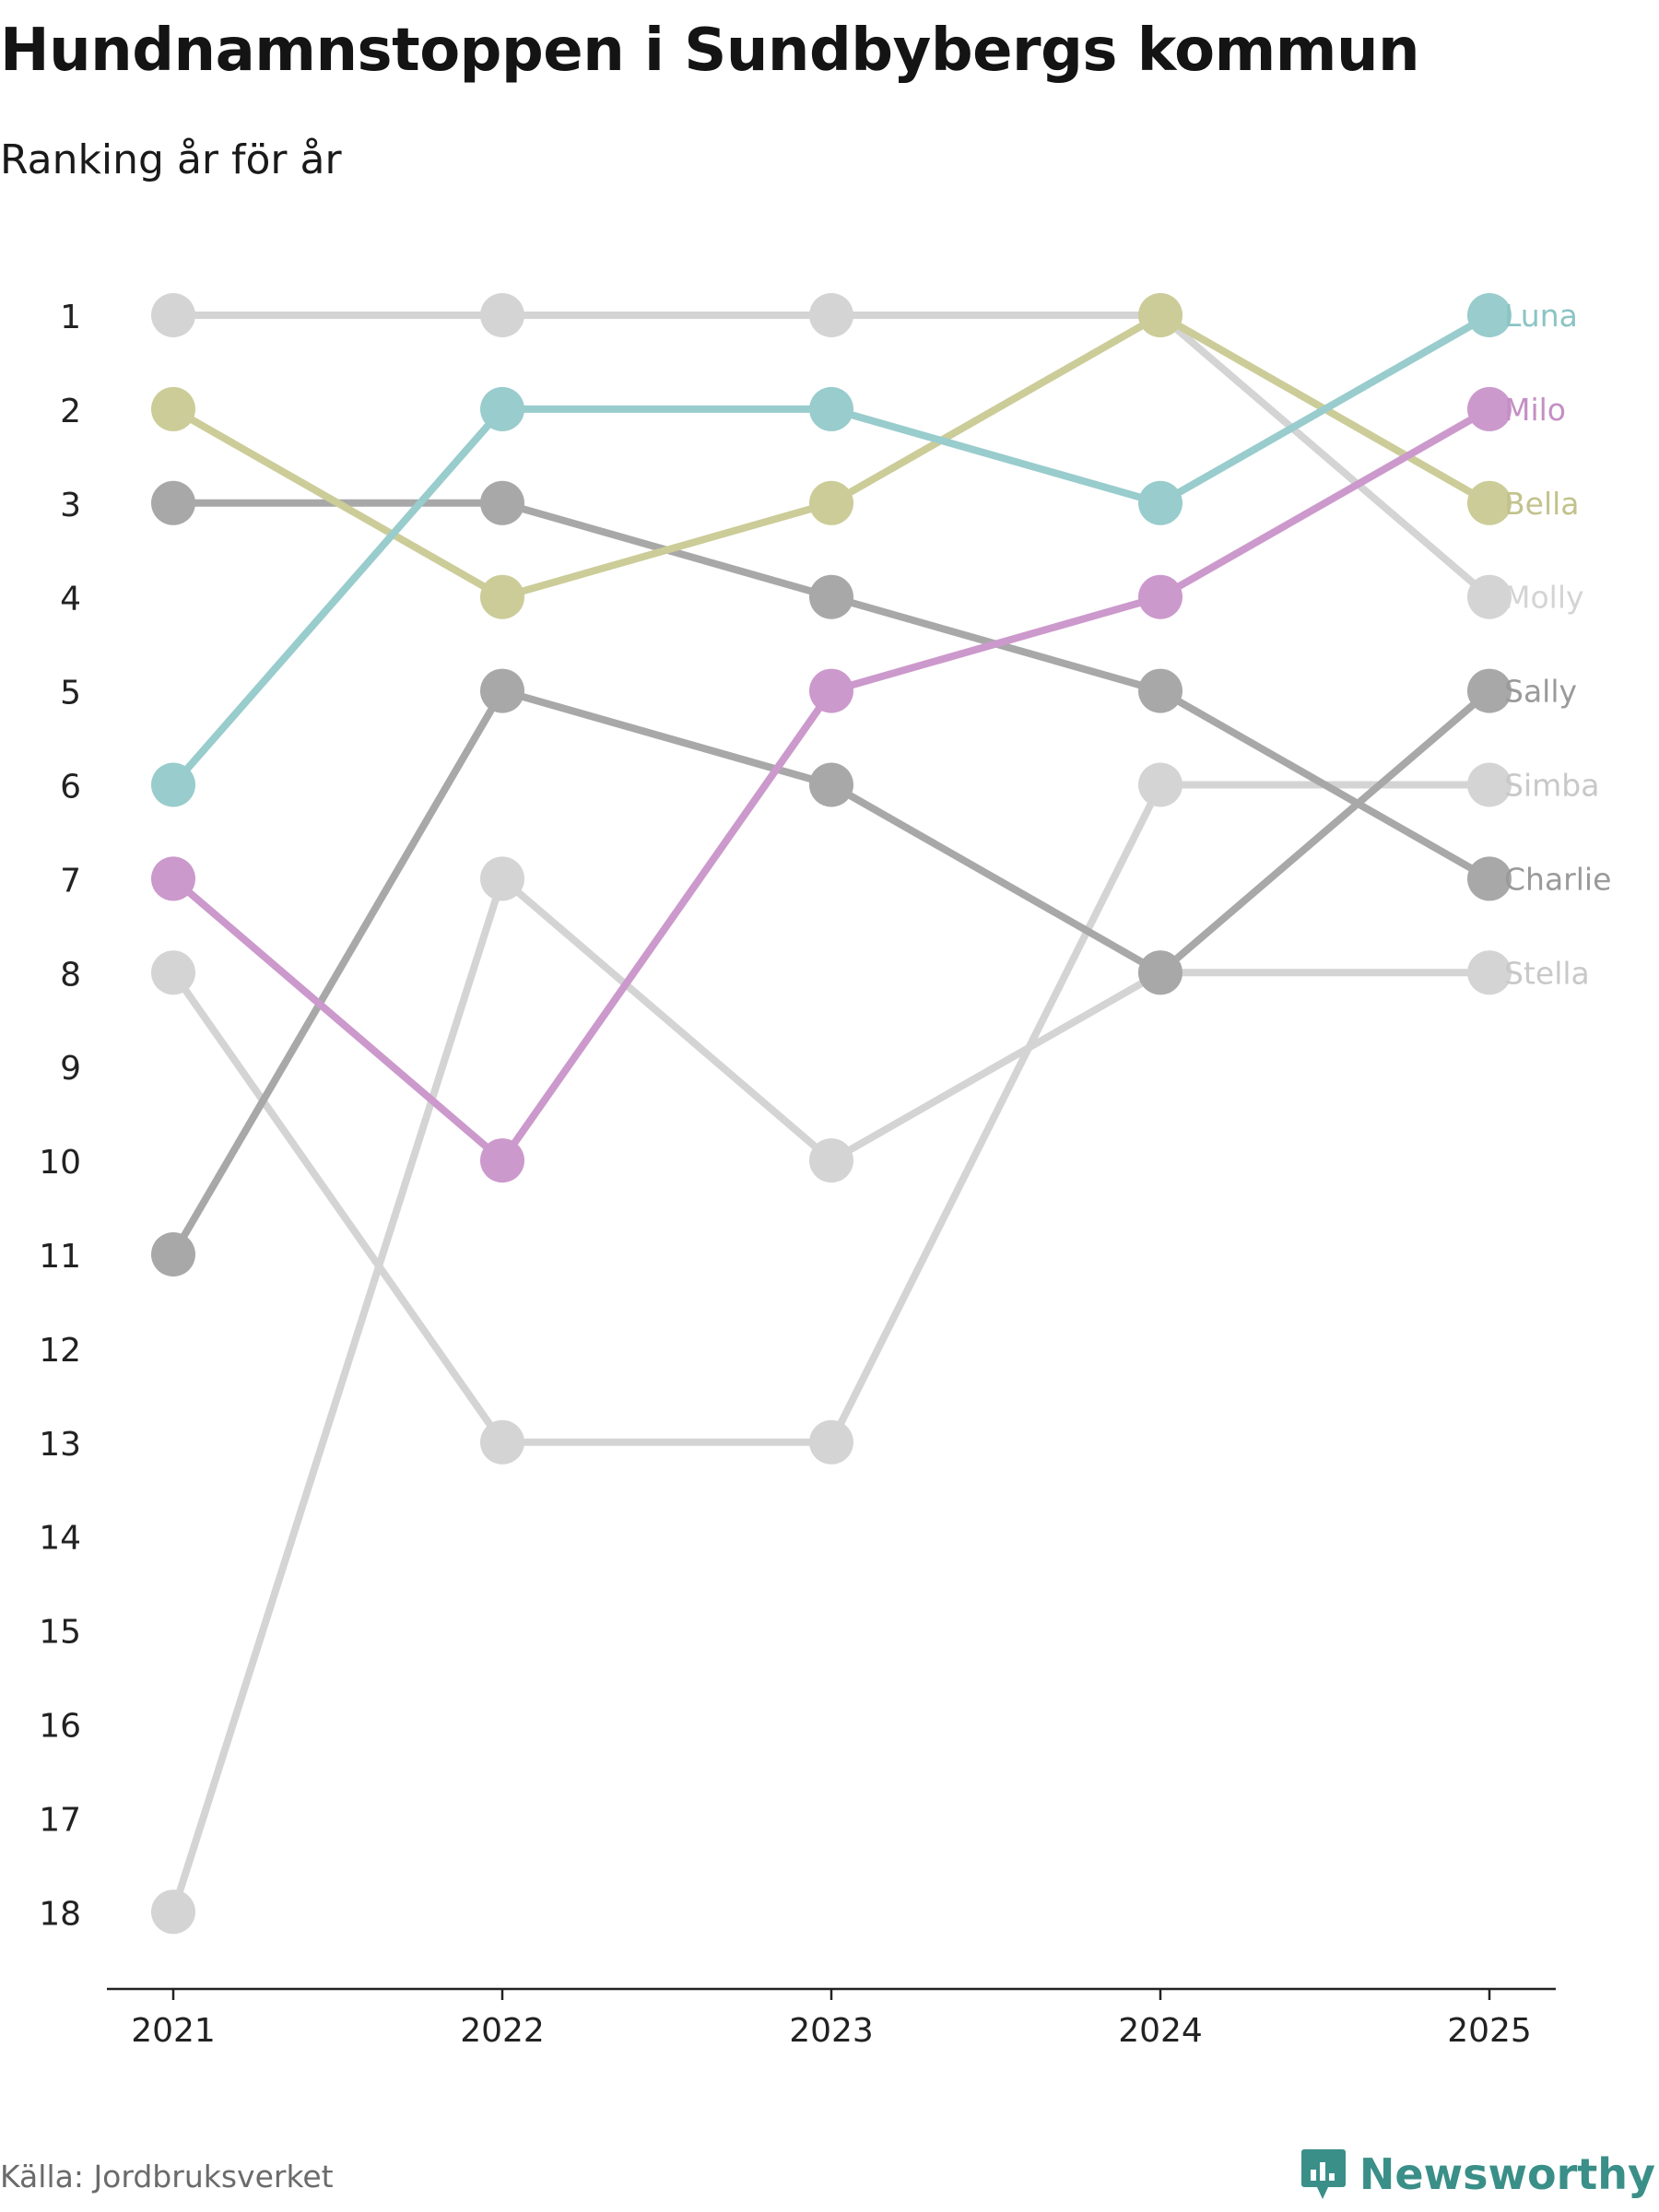 The height and width of the screenshot is (2212, 1659). What do you see at coordinates (1544, 598) in the screenshot?
I see `series-label-molly: Molly` at bounding box center [1544, 598].